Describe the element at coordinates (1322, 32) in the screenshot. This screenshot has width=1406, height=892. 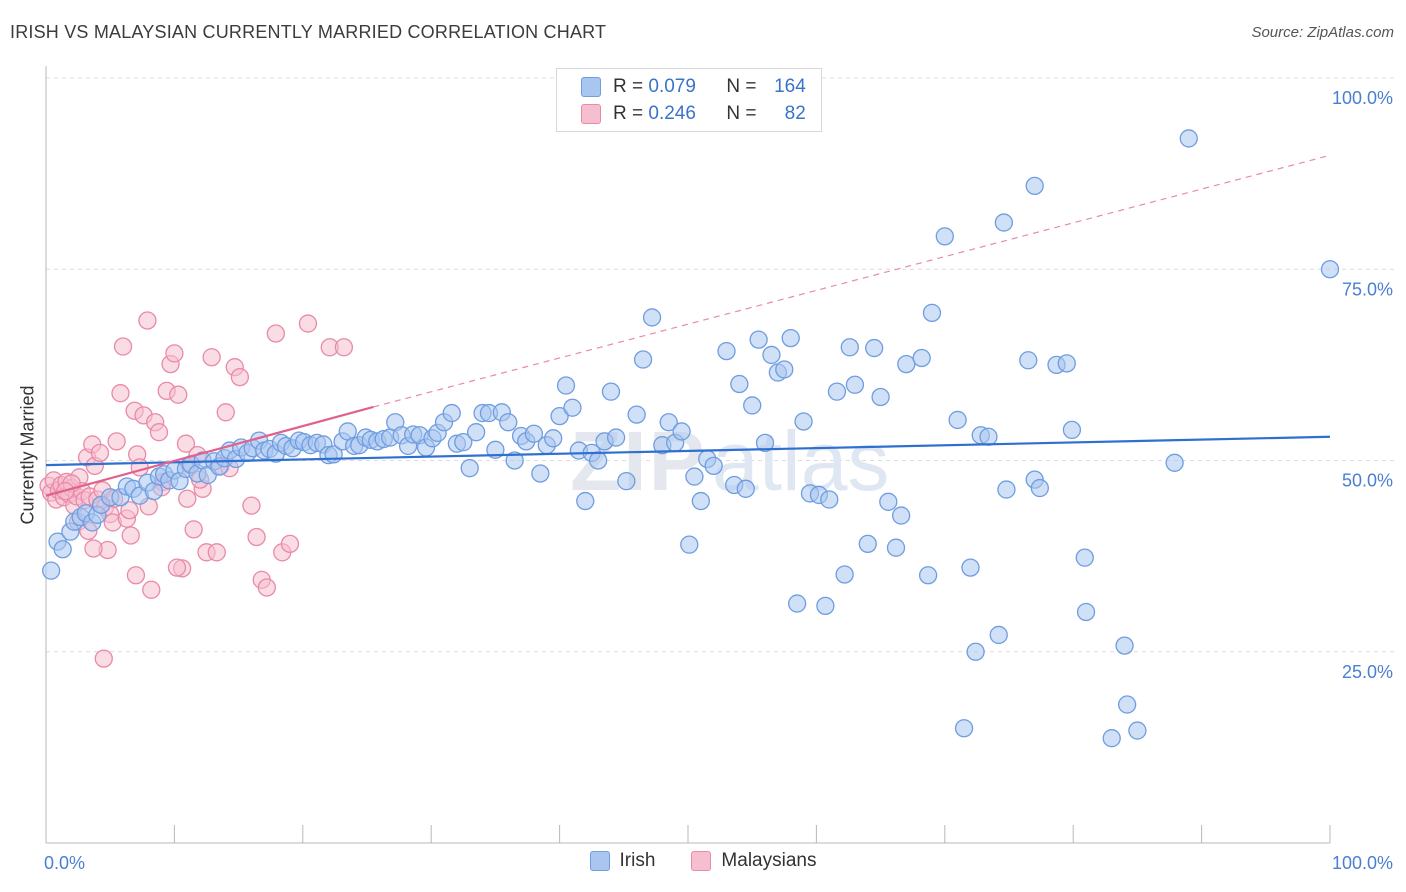
I see `source-label: Source: ZipAtlas.com` at that location.